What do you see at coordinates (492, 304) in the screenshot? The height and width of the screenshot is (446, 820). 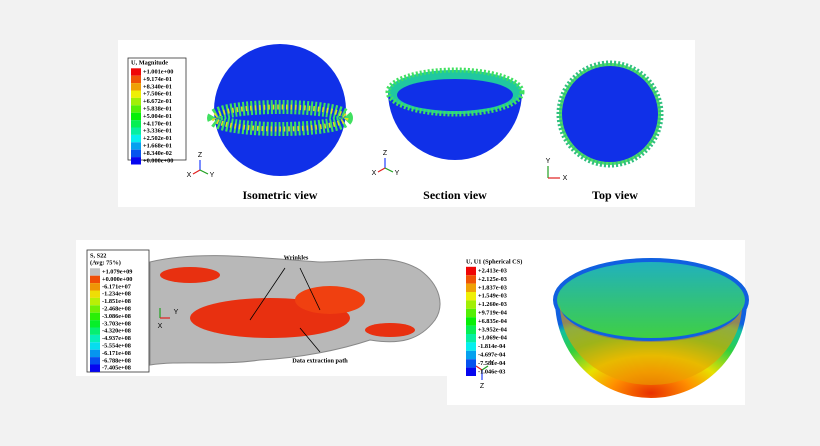 I see `legend-value: +1.260e-03` at bounding box center [492, 304].